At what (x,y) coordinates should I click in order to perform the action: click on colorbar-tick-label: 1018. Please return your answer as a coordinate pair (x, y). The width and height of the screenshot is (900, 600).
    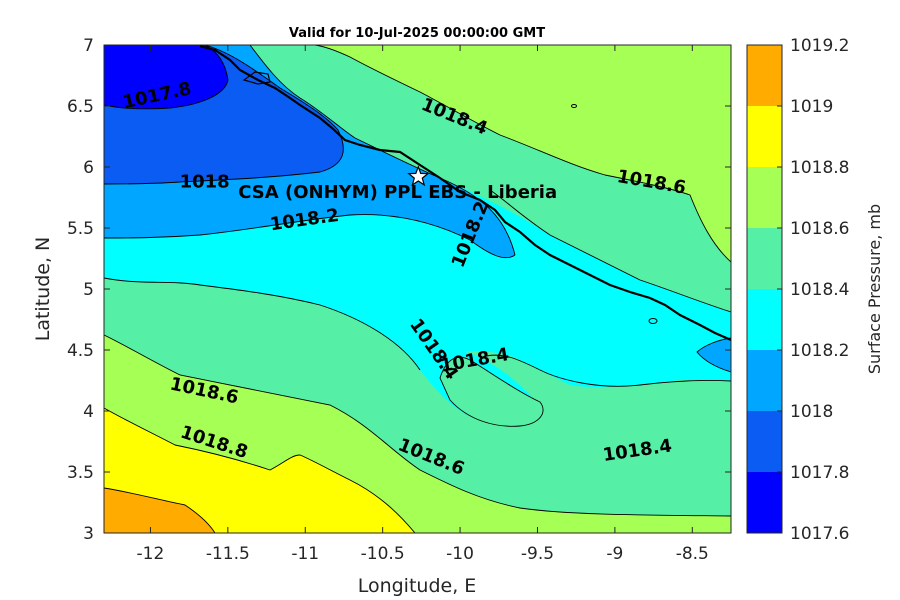
    Looking at the image, I should click on (811, 412).